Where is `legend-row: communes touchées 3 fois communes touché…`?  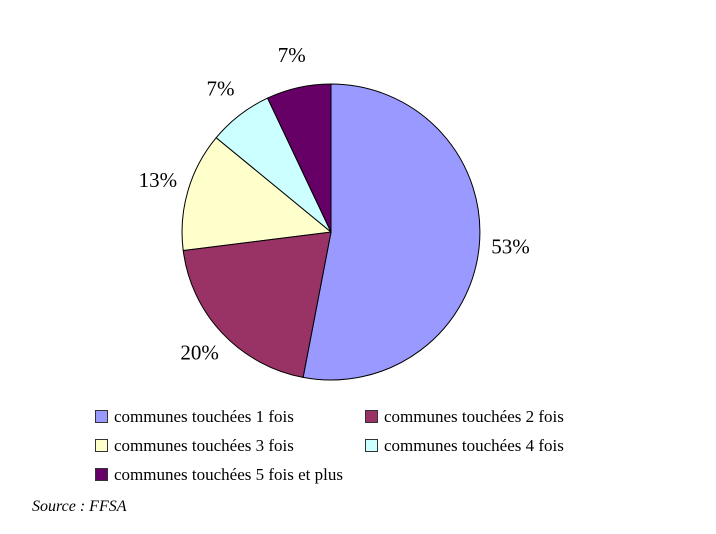
legend-row: communes touchées 3 fois communes touché… is located at coordinates (375, 445).